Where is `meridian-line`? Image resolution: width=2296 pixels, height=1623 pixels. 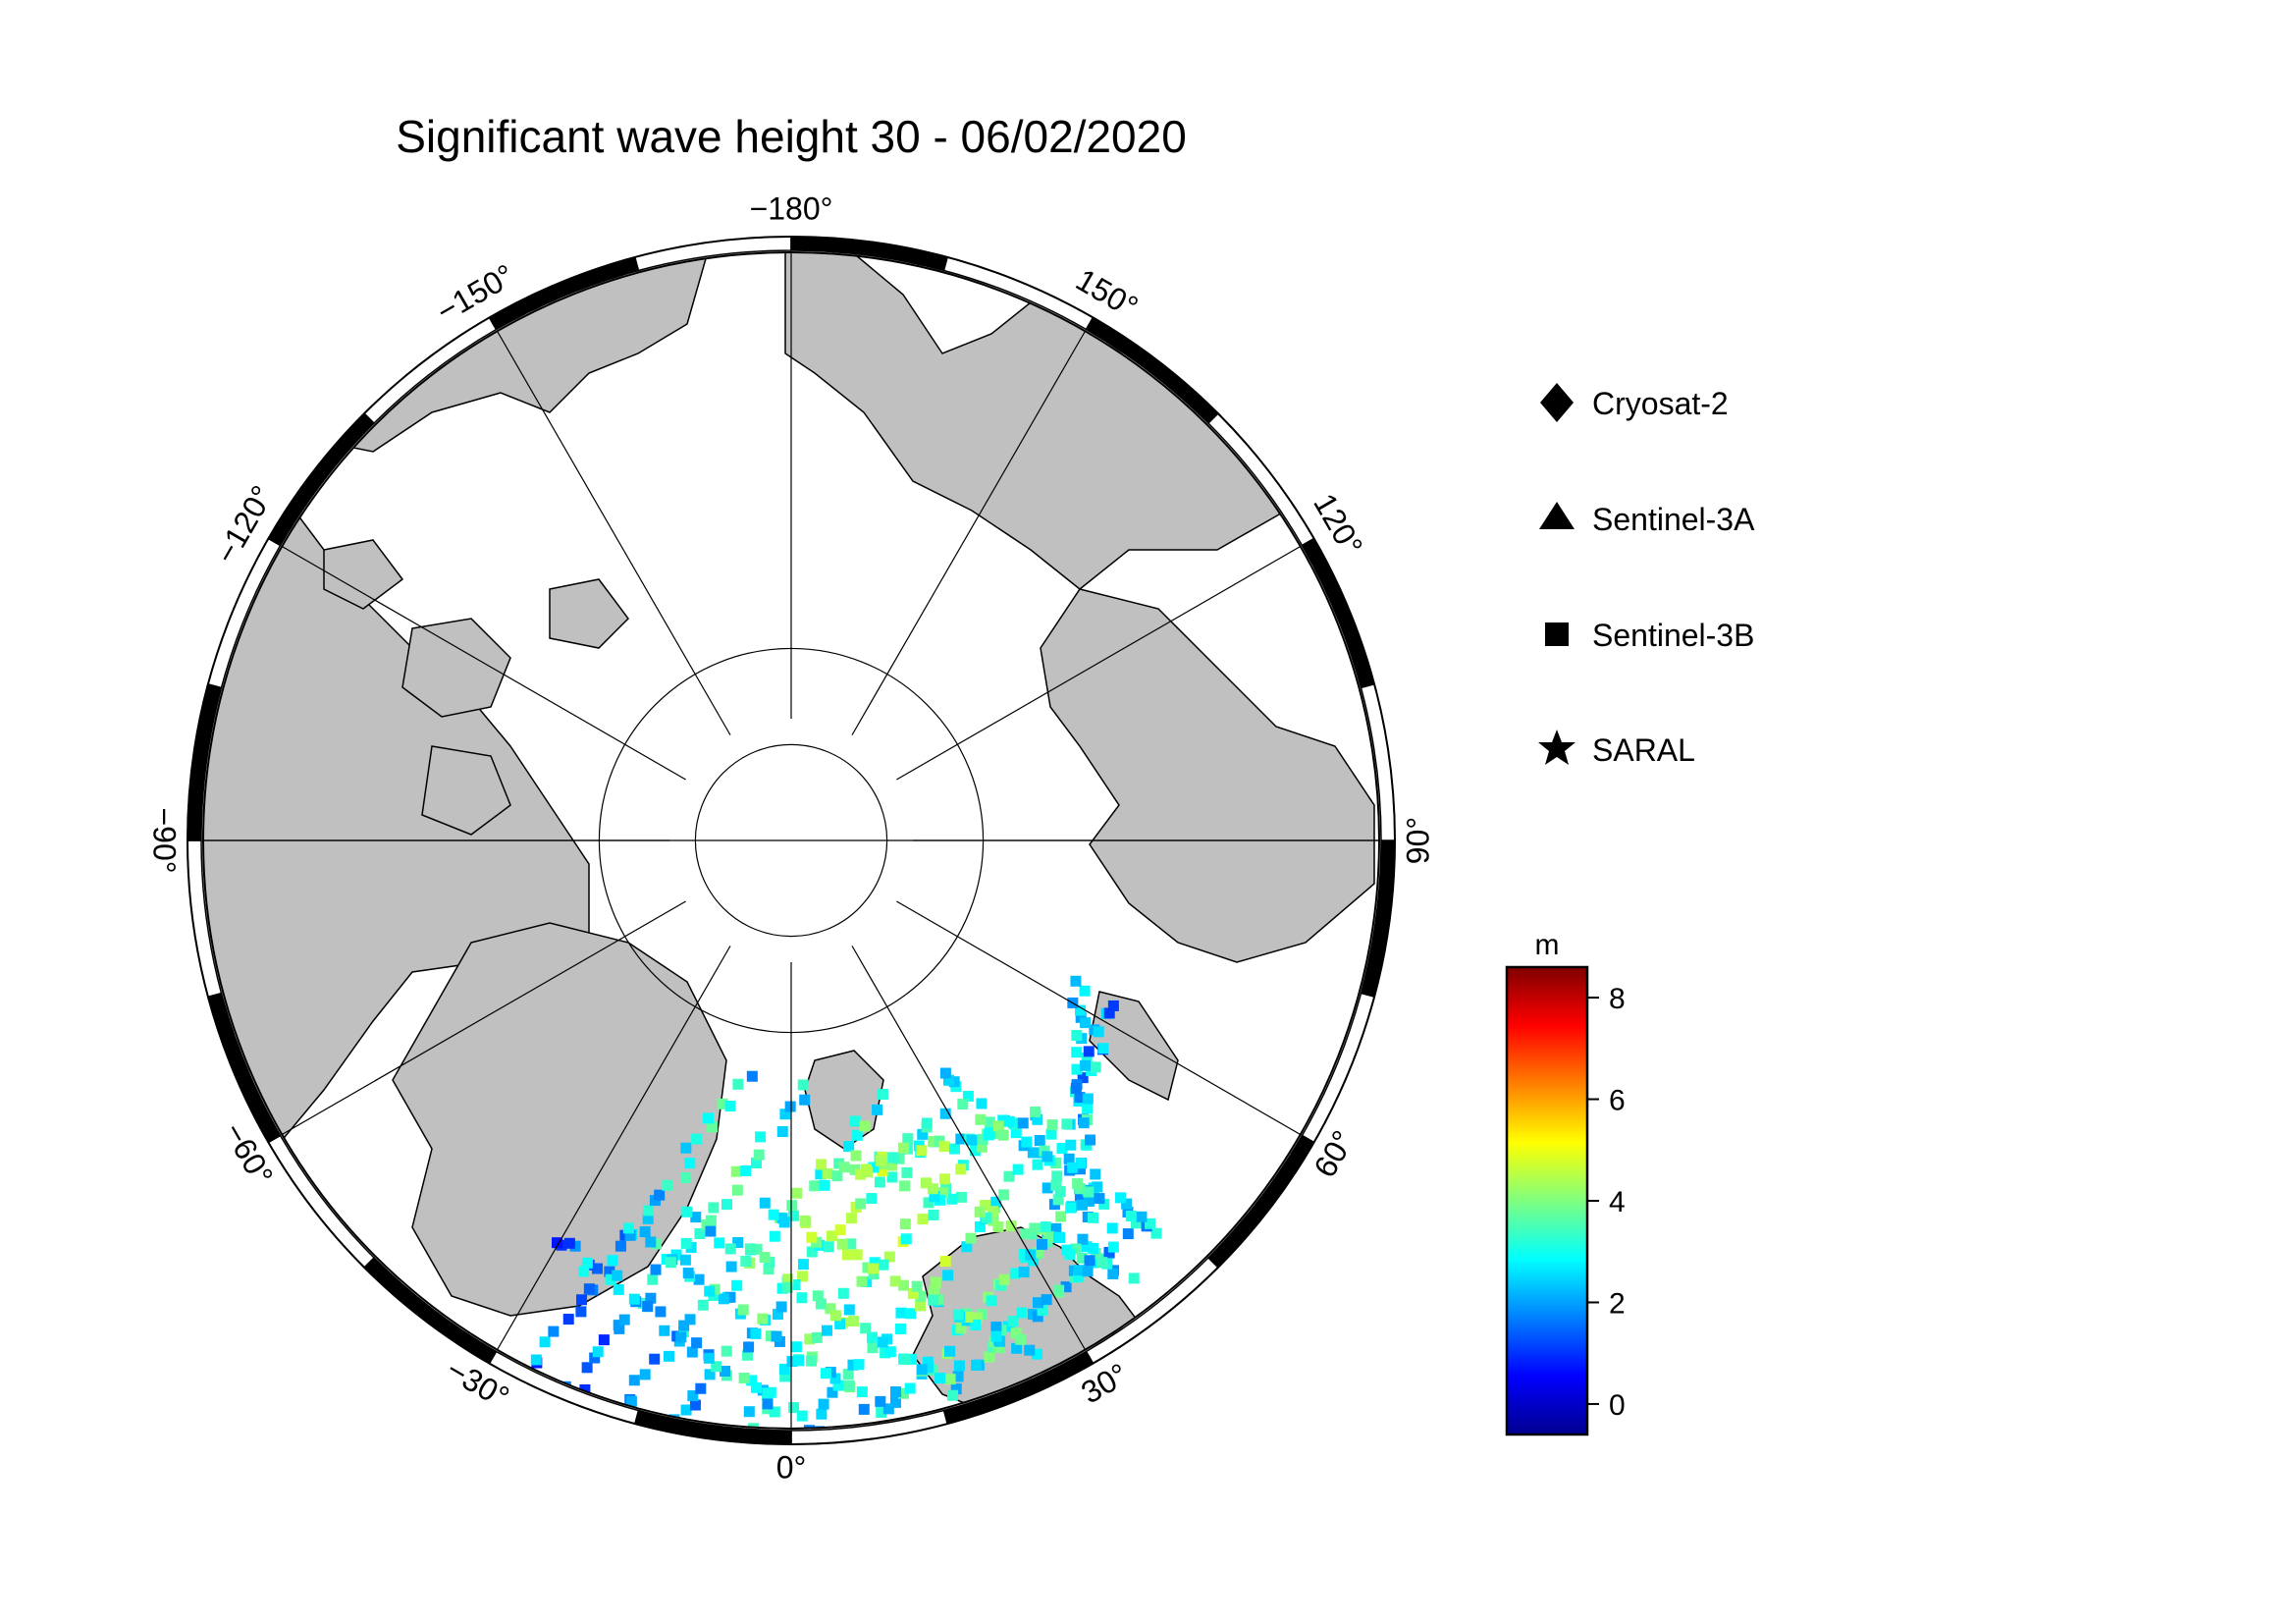 meridian-line is located at coordinates (1099, 663).